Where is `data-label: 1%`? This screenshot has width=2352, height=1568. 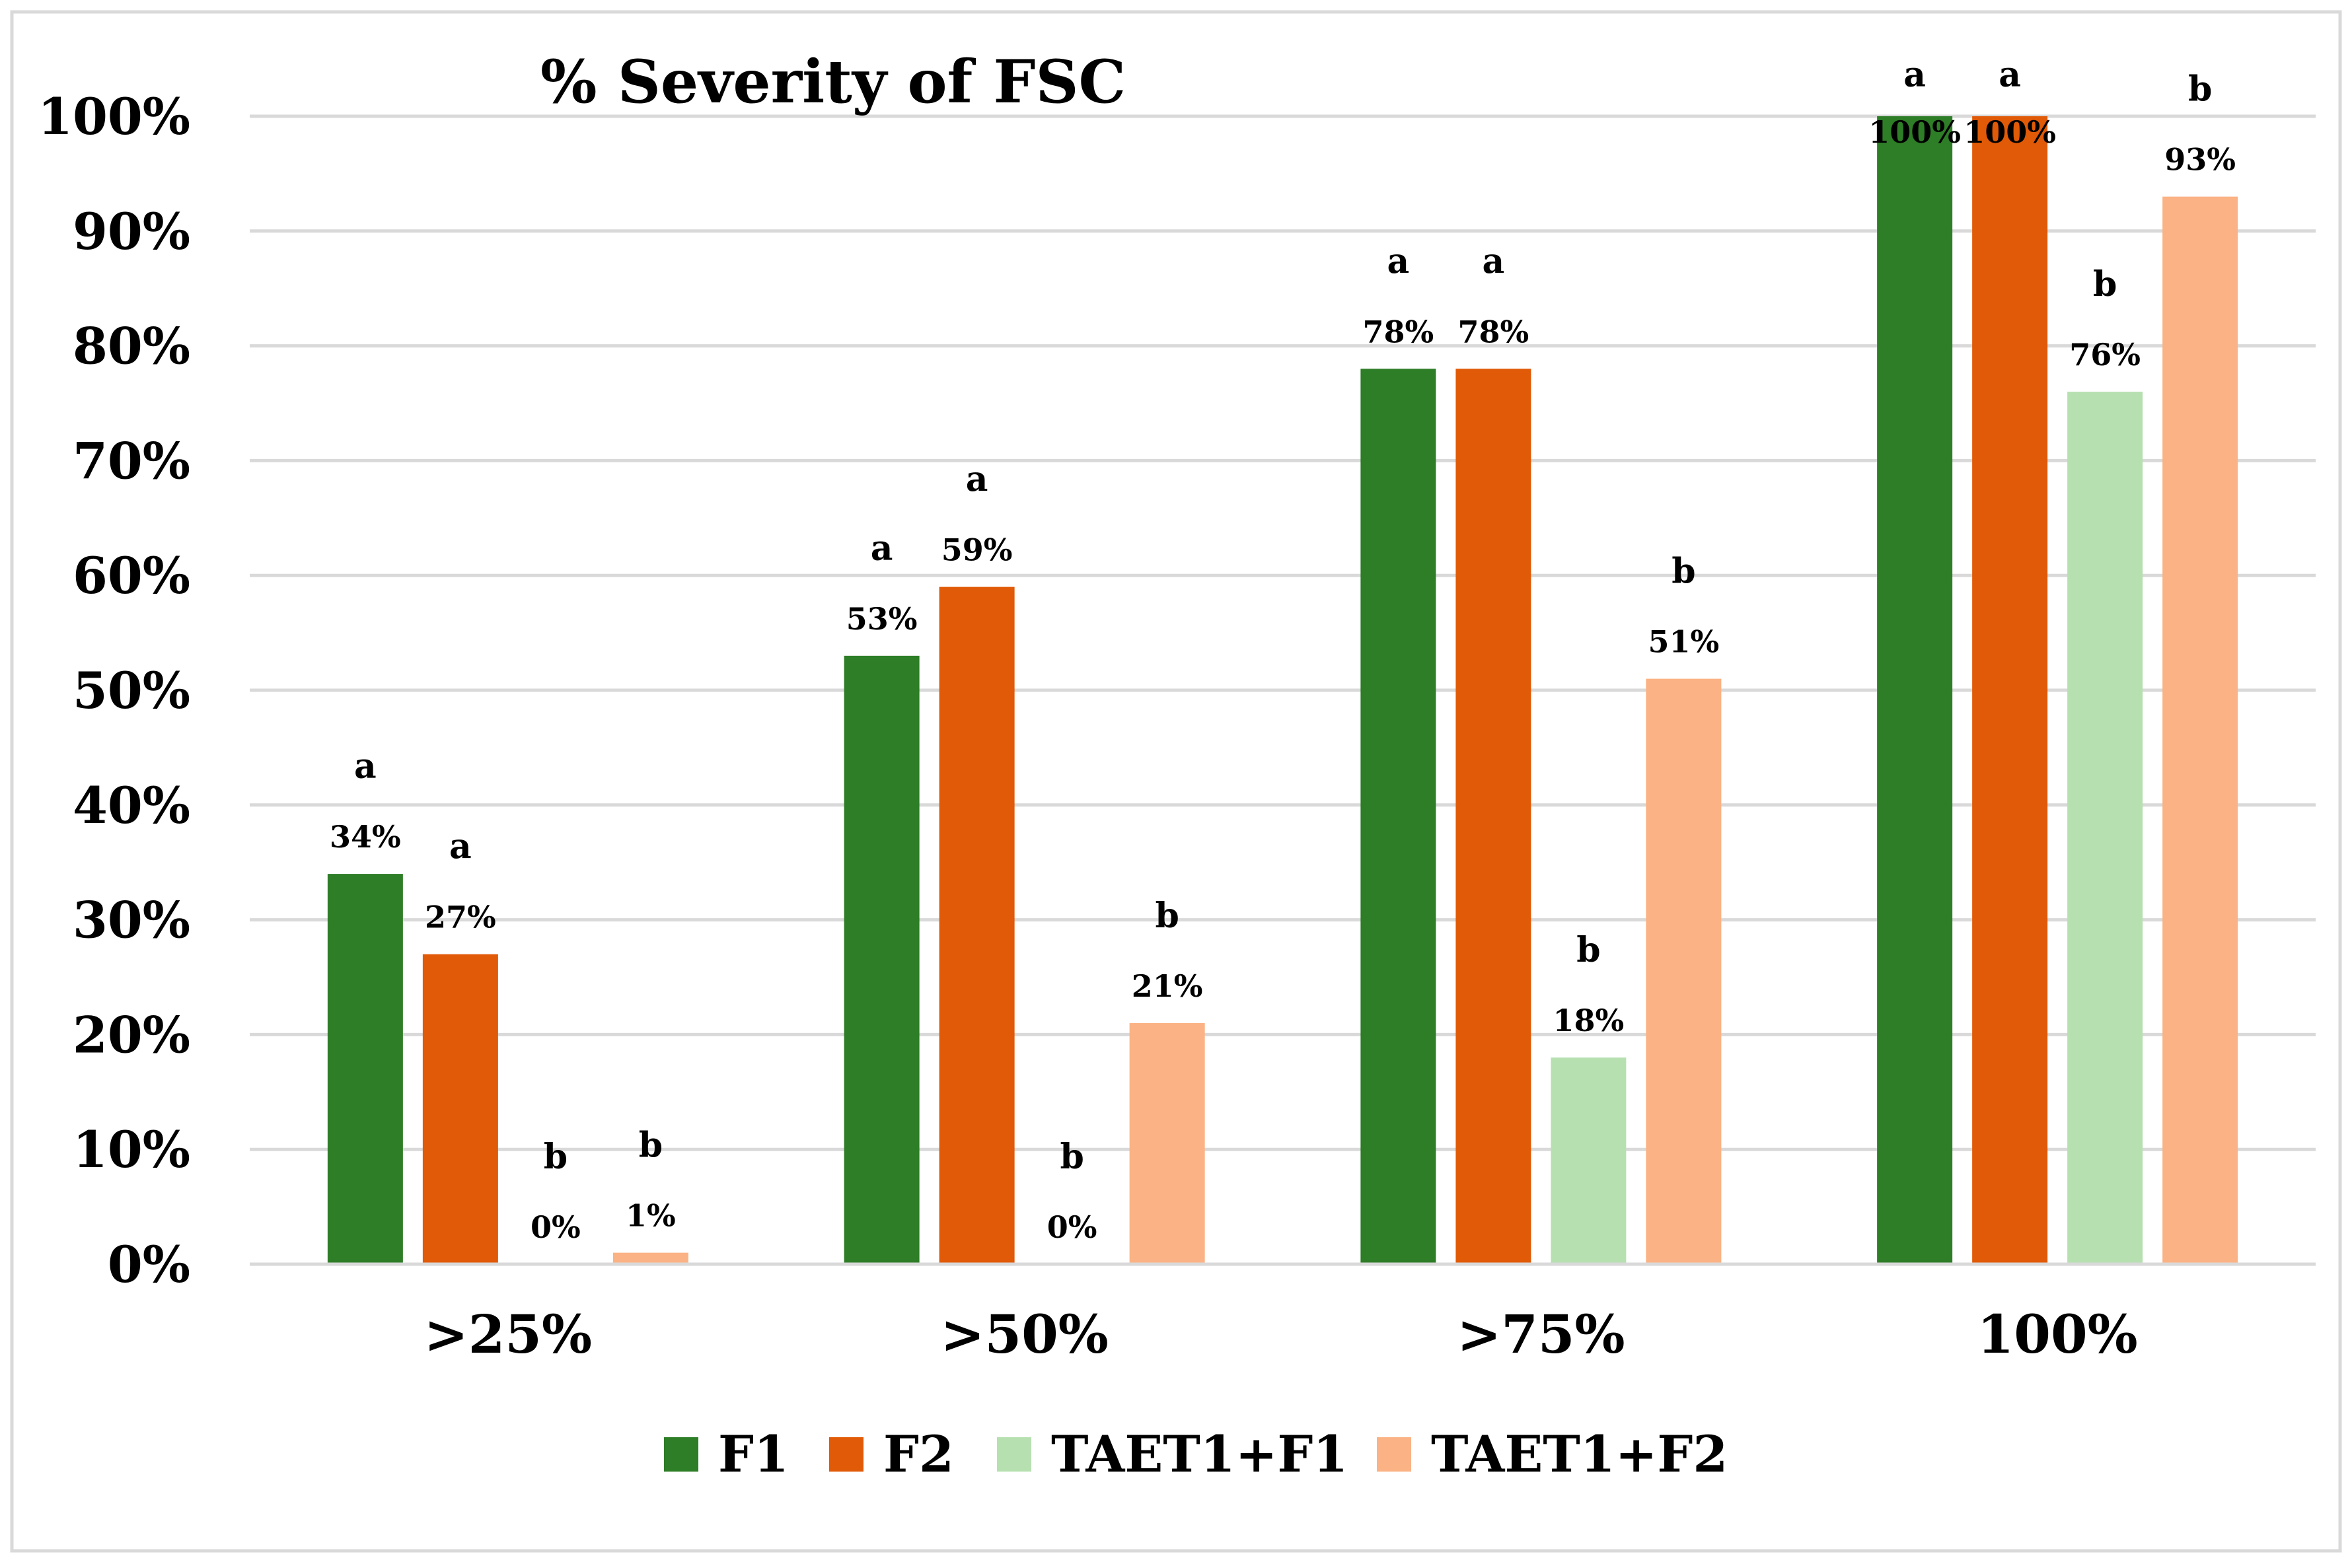 data-label: 1% is located at coordinates (651, 1216).